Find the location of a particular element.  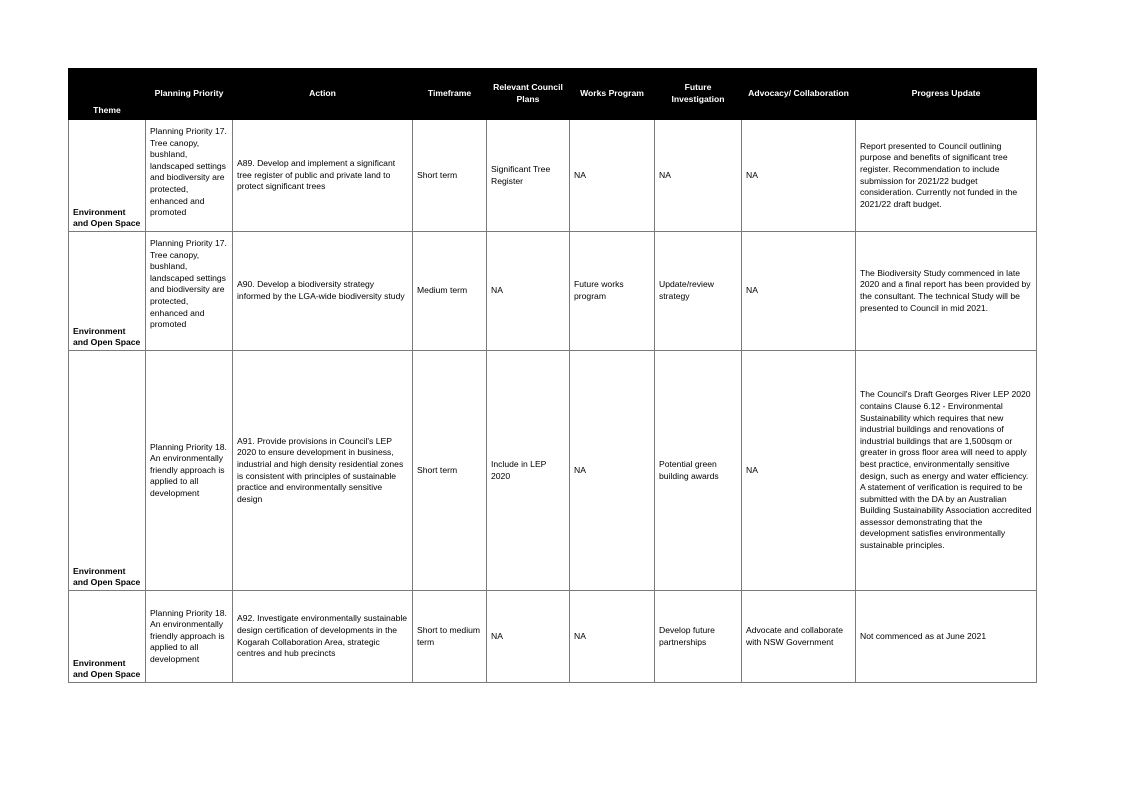

header-progress-update: Progress Update is located at coordinates (946, 94).